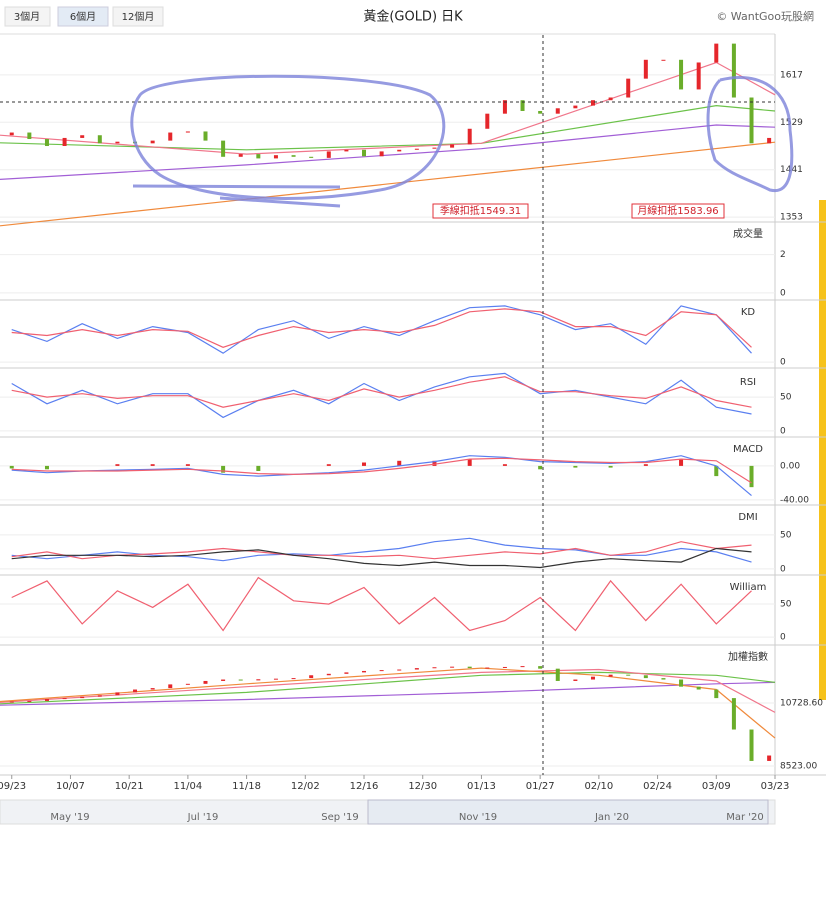 This screenshot has height=904, width=826. What do you see at coordinates (422, 786) in the screenshot?
I see `x-tick-label: 12/30` at bounding box center [422, 786].